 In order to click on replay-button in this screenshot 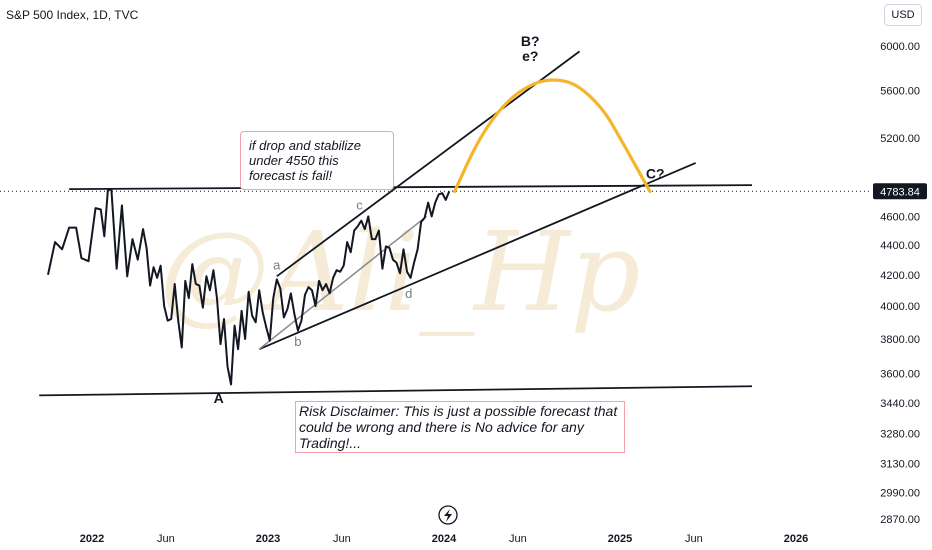, I will do `click(448, 515)`.